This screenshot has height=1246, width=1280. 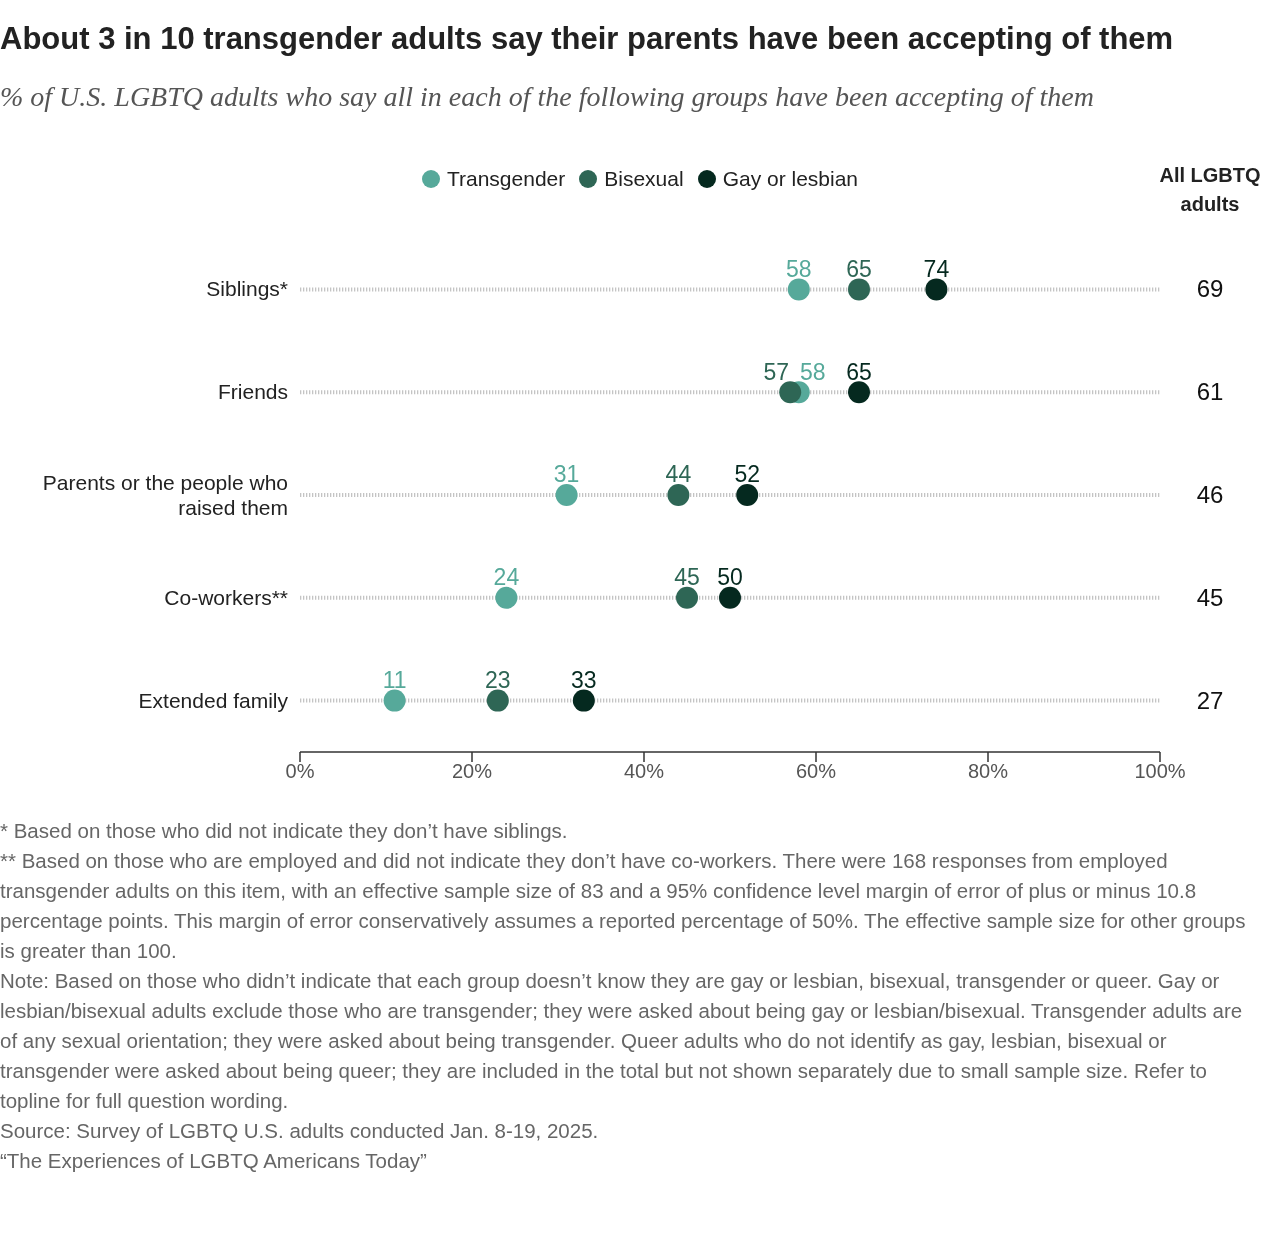 What do you see at coordinates (623, 906) in the screenshot?
I see `text: ** Based on those who are employed and did not indicate they don’t have co-workers. There were 168 responses from employed transgender adults on this item, with an effective sample size of 83 and a 95% confidence level margin of error of plus or minus 10.8 percentage points. This margin of error conservatively assumes a reported percentage of 50%. The effective sample size for other groups is greater than 100.` at bounding box center [623, 906].